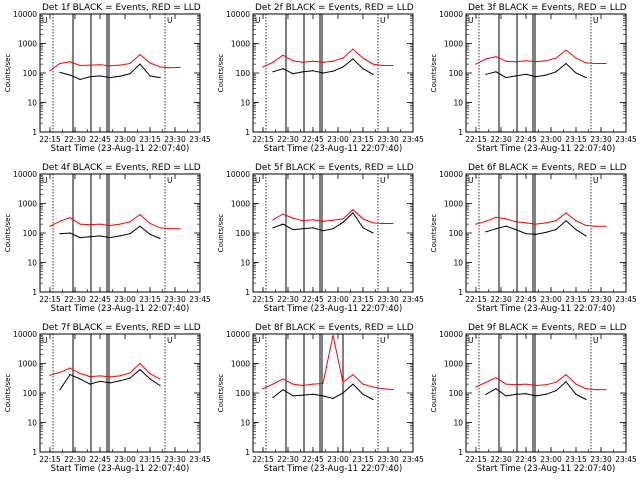 Image resolution: width=640 pixels, height=480 pixels. Describe the element at coordinates (334, 168) in the screenshot. I see `panel-title: Det 5f BLACK = Events, RED = LLD` at that location.